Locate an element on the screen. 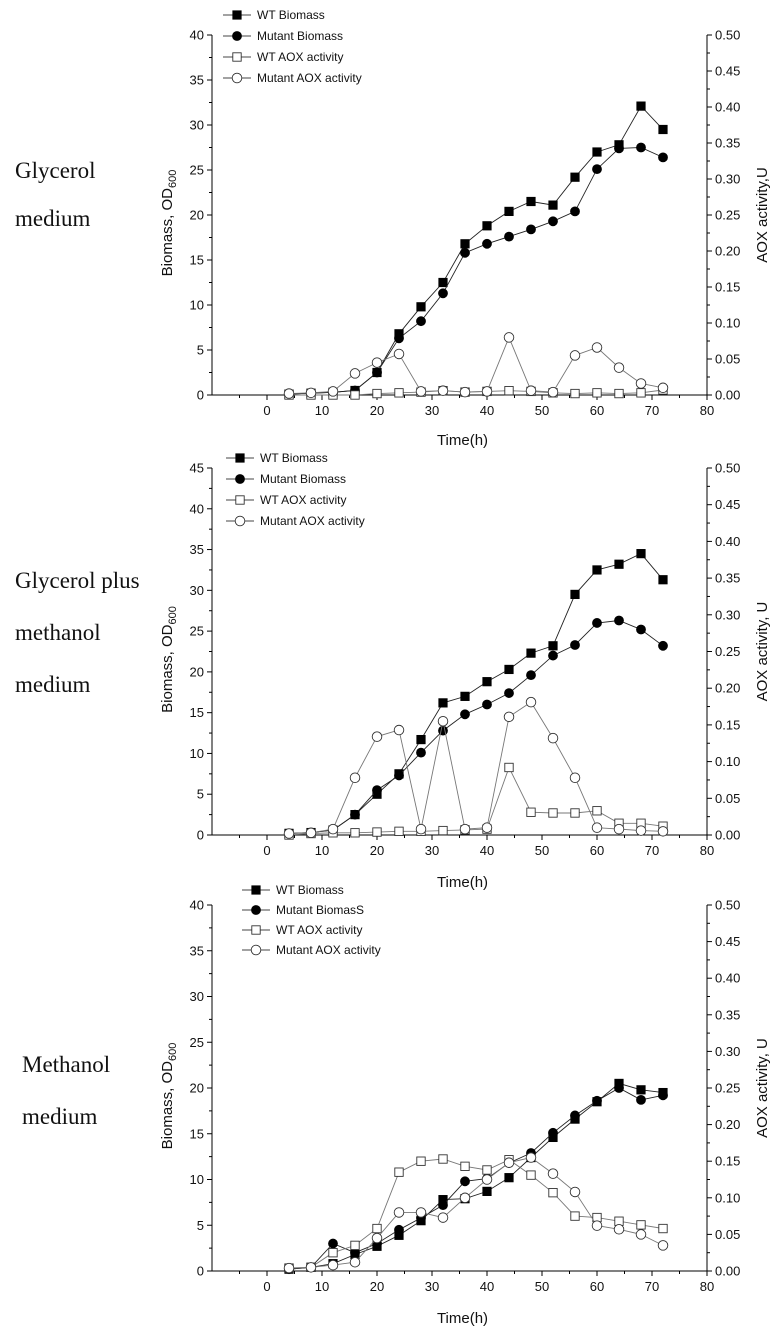 The width and height of the screenshot is (779, 1329). y-tick-label: 10 is located at coordinates (197, 305).